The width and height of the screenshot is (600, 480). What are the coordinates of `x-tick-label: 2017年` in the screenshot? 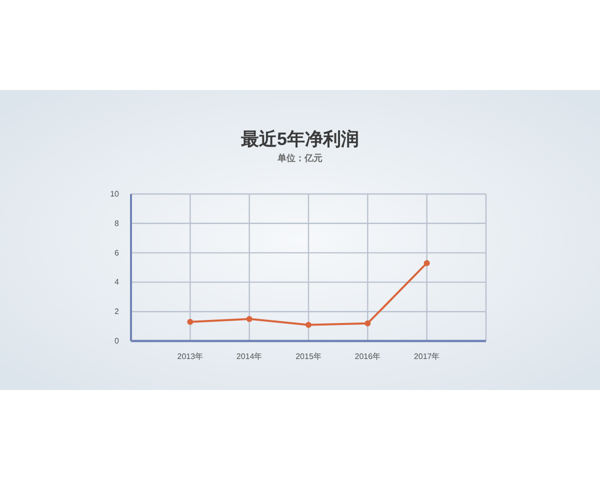 It's located at (427, 356).